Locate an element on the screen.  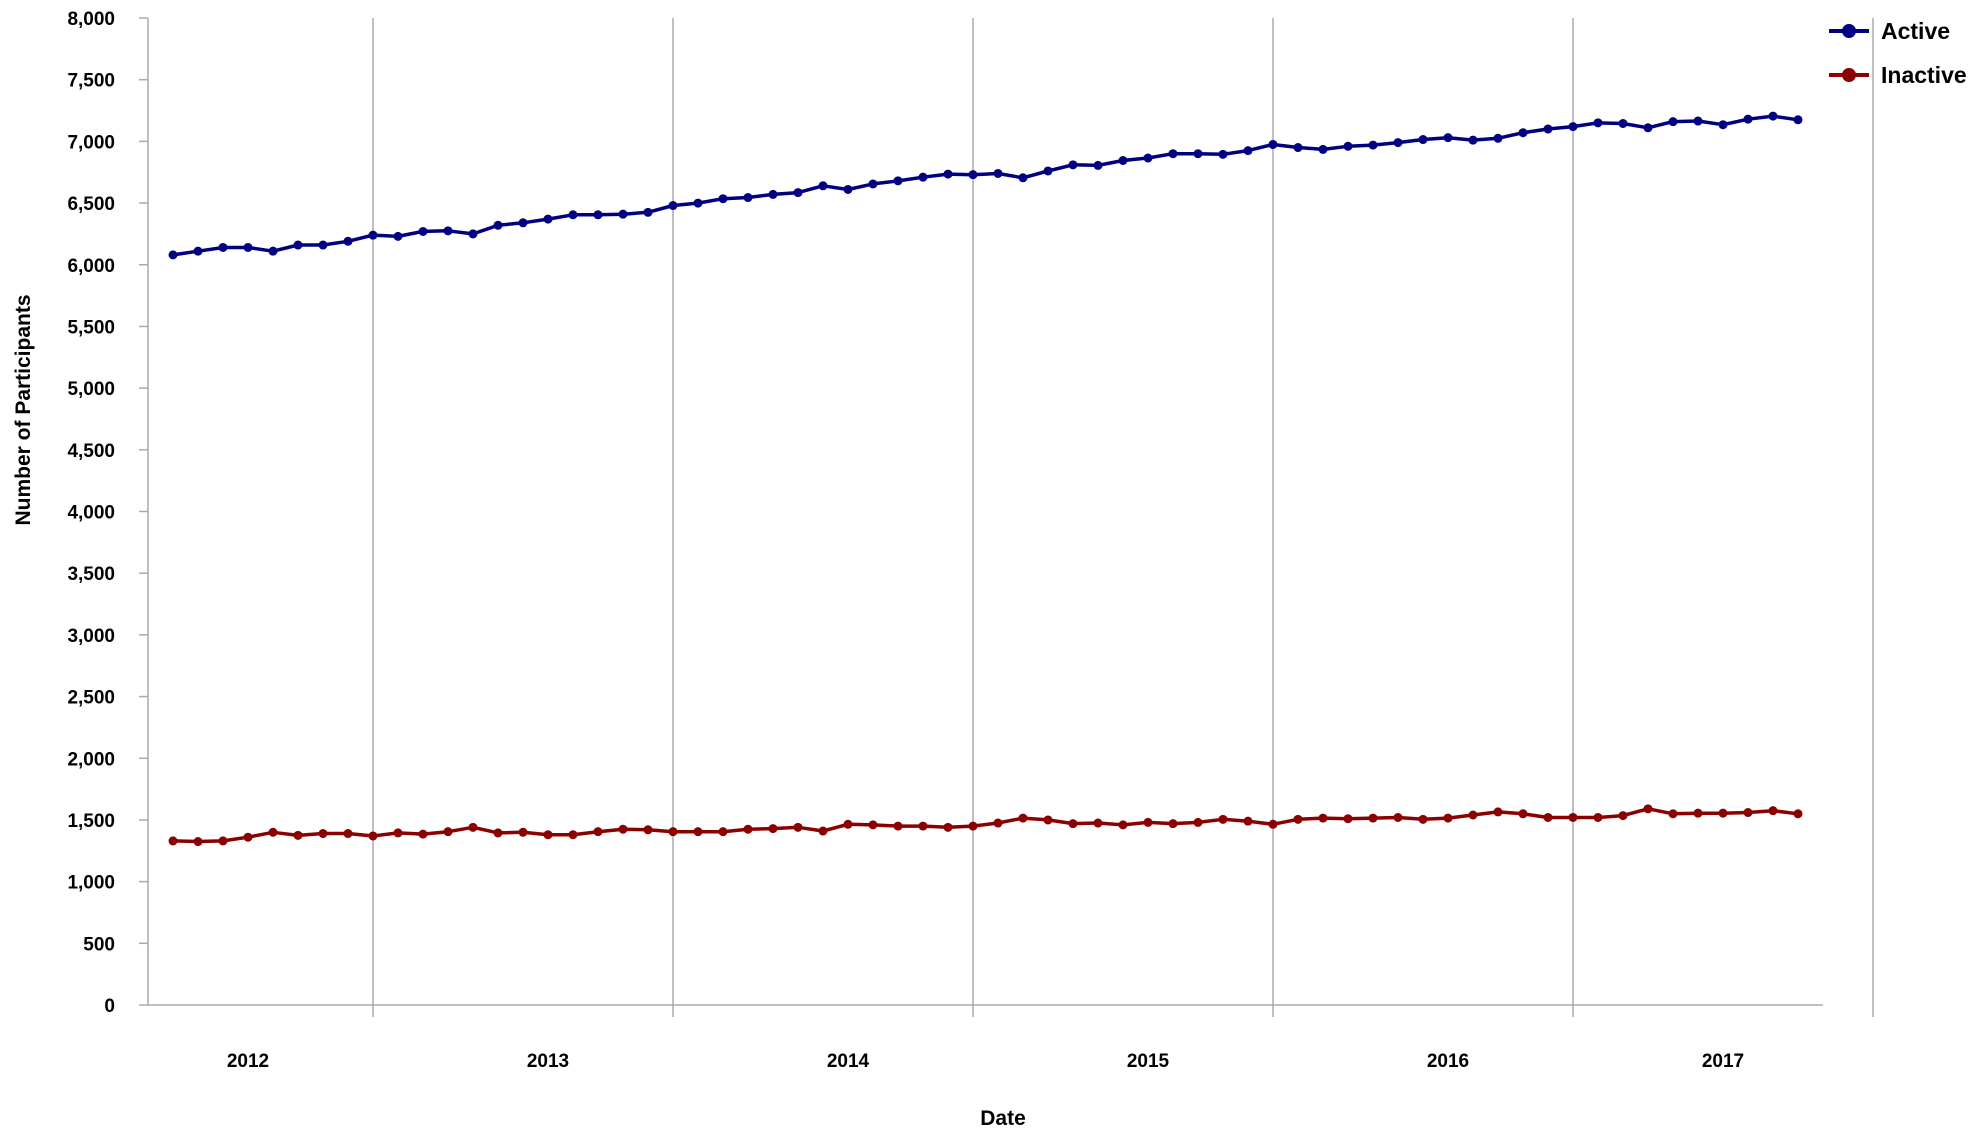
y-tick-label: 2,000 is located at coordinates (91, 759).